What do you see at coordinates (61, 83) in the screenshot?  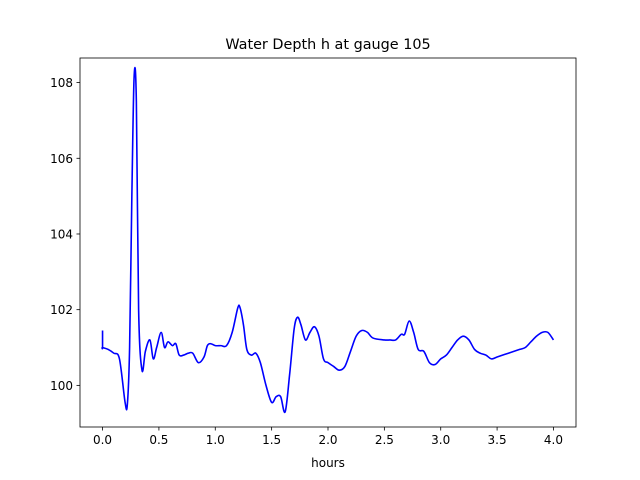 I see `y-tick-label: 108` at bounding box center [61, 83].